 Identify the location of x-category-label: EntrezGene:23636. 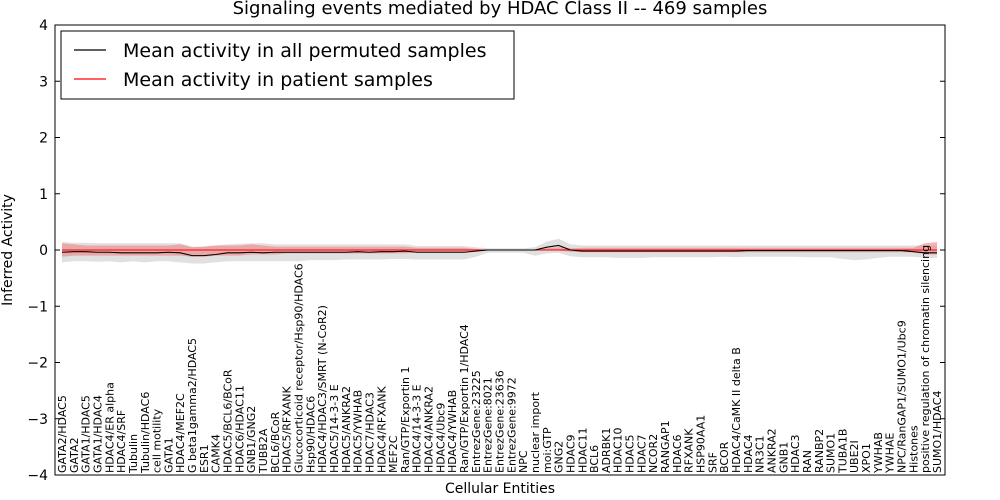
(500, 421).